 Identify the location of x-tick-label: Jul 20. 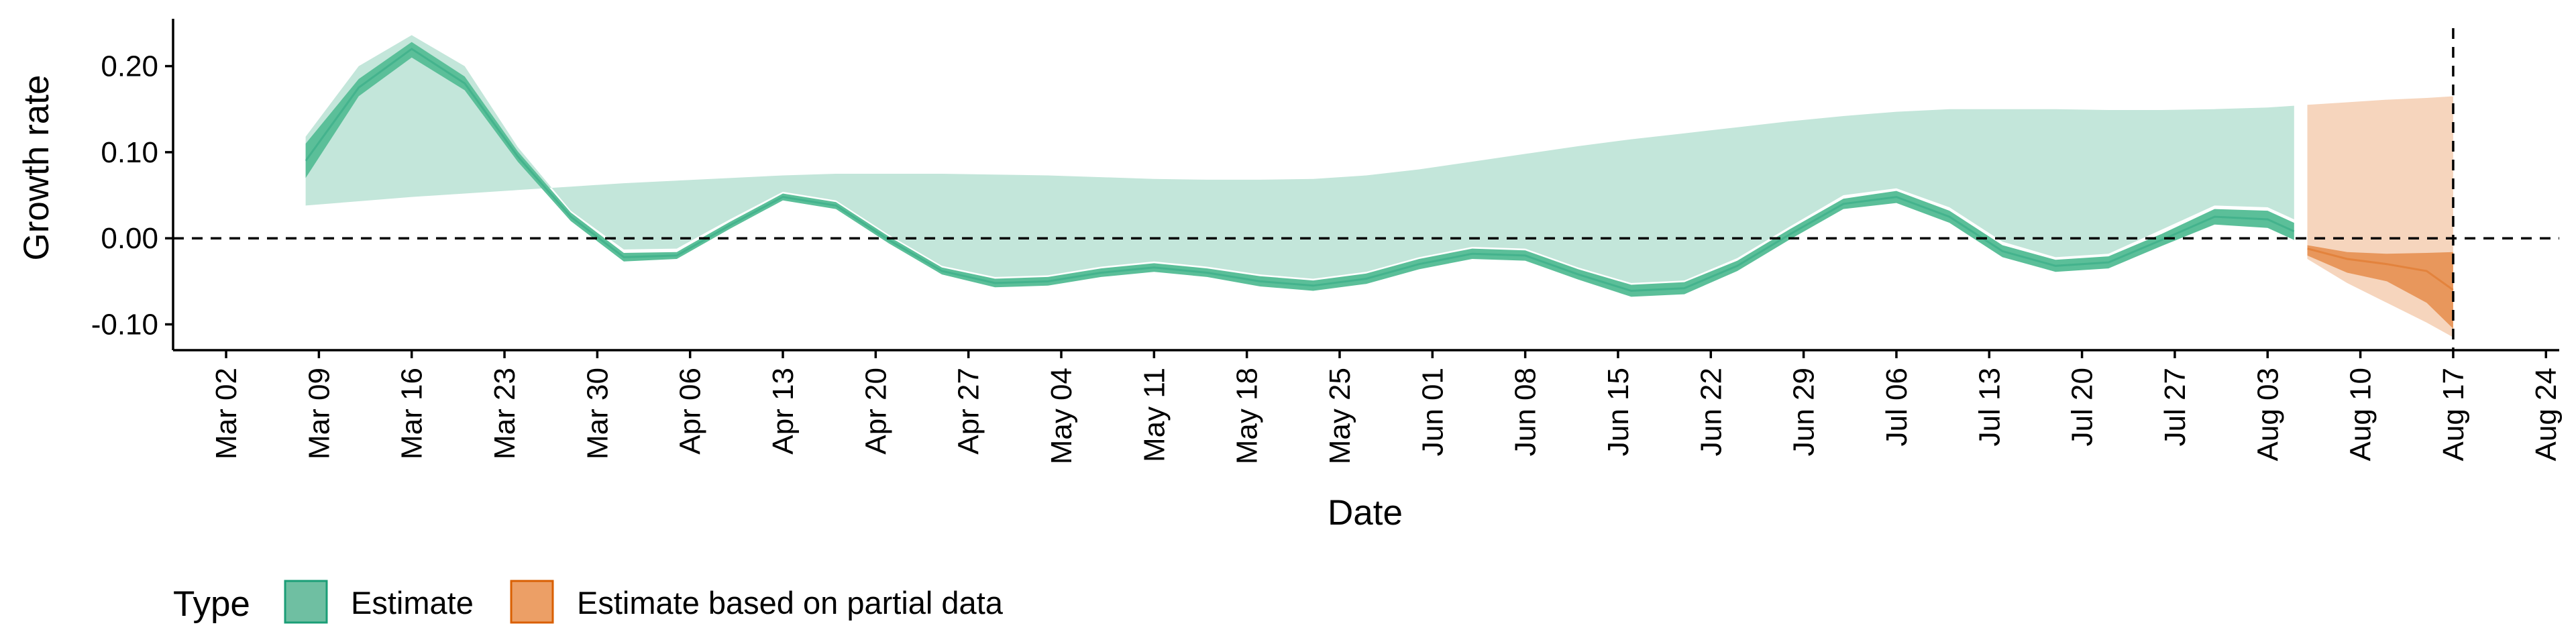
(2082, 407).